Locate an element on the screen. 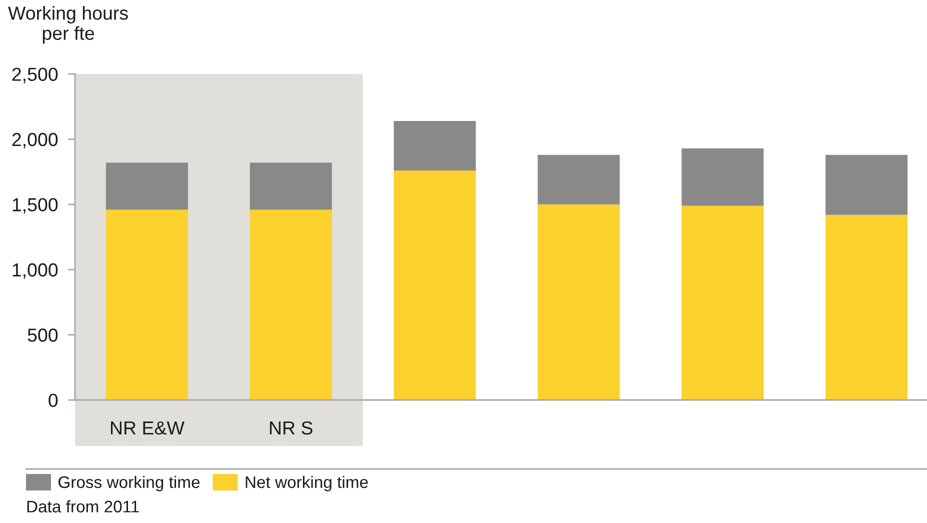  y-tick-label: 1,500 is located at coordinates (35, 206).